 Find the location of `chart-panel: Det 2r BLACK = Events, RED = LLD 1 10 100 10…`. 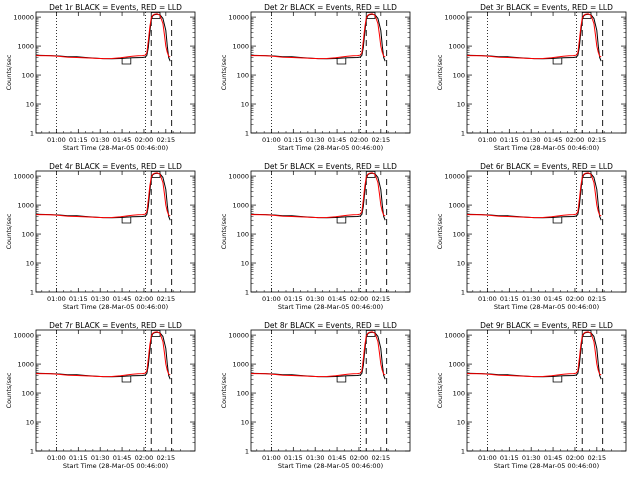

chart-panel: Det 2r BLACK = Events, RED = LLD 1 10 100 10… is located at coordinates (315, 77).